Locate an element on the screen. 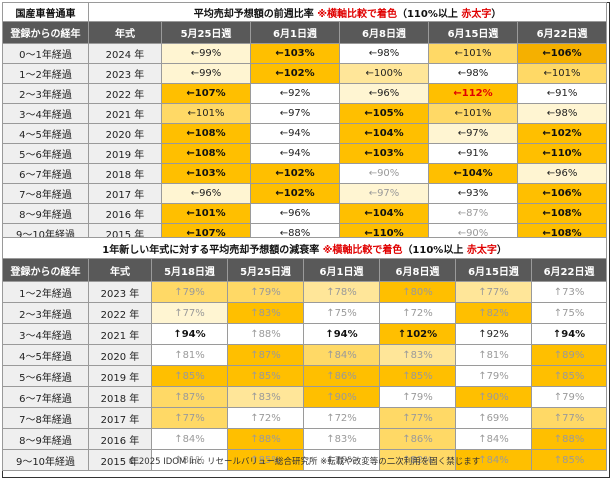  value-cell: ↑83% is located at coordinates (265, 313).